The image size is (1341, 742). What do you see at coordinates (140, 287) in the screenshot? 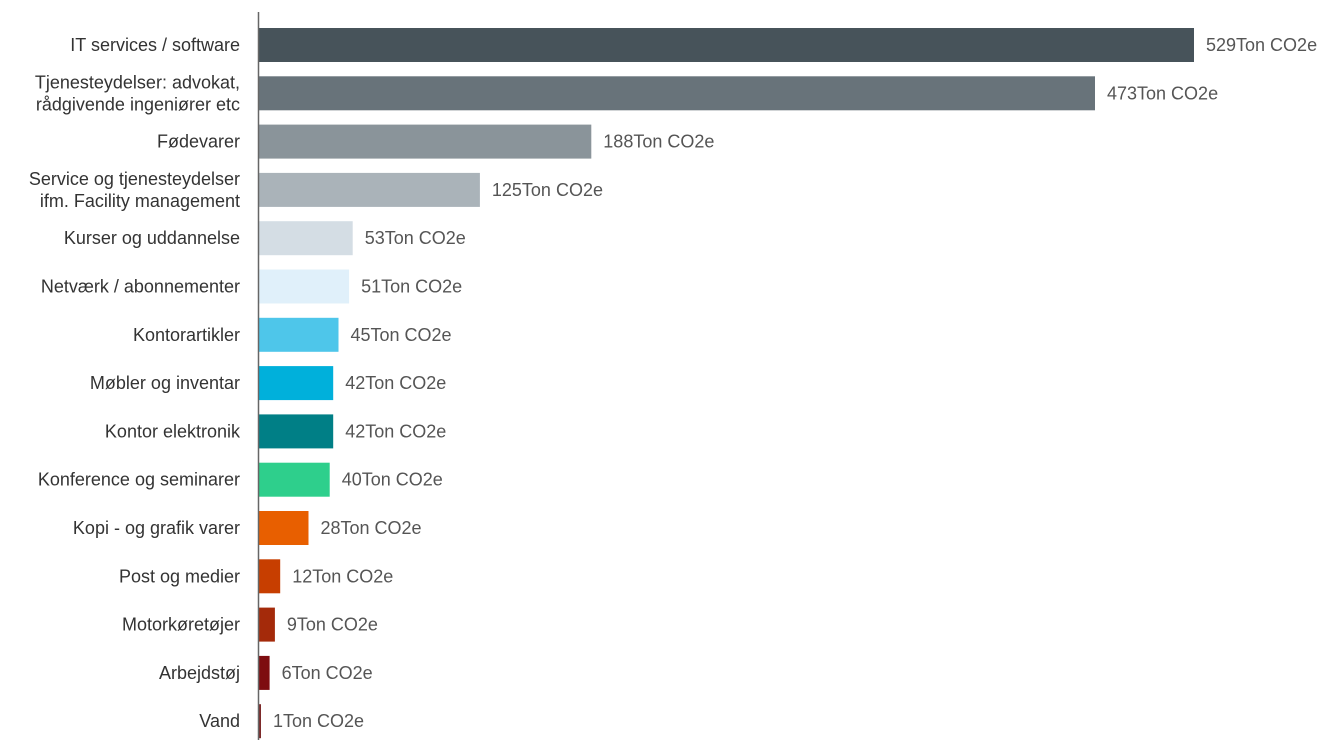
I see `category-label-5: Netværk / abonnementer` at bounding box center [140, 287].